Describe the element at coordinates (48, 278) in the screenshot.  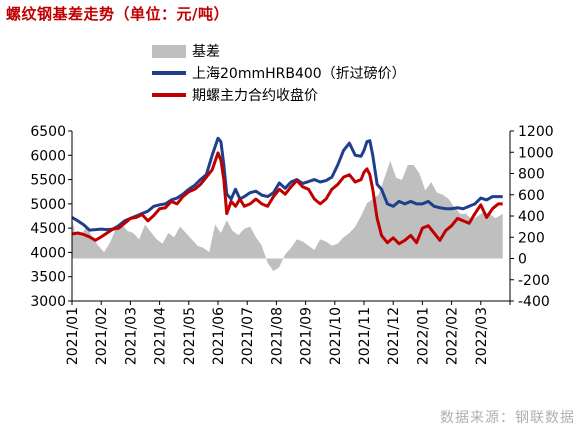
I see `left-tick-label: 3500` at that location.